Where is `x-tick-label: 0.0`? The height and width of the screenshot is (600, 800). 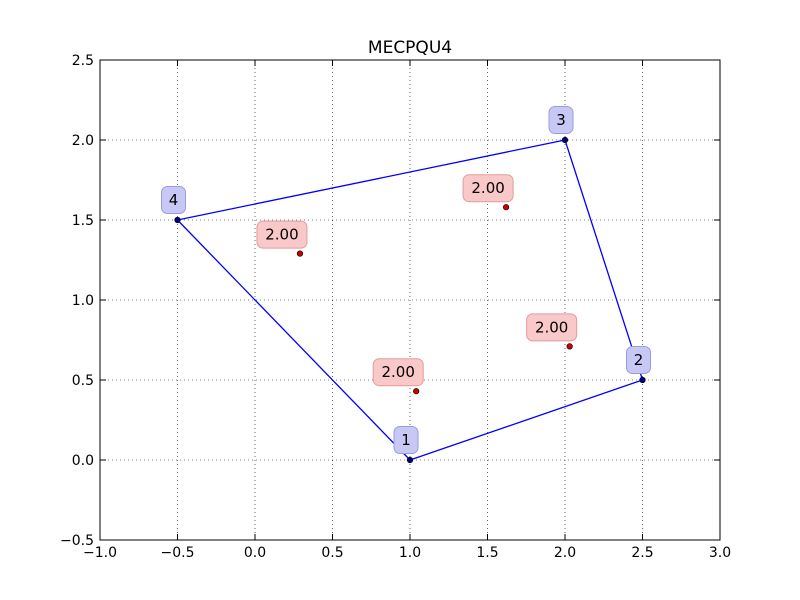
x-tick-label: 0.0 is located at coordinates (255, 553).